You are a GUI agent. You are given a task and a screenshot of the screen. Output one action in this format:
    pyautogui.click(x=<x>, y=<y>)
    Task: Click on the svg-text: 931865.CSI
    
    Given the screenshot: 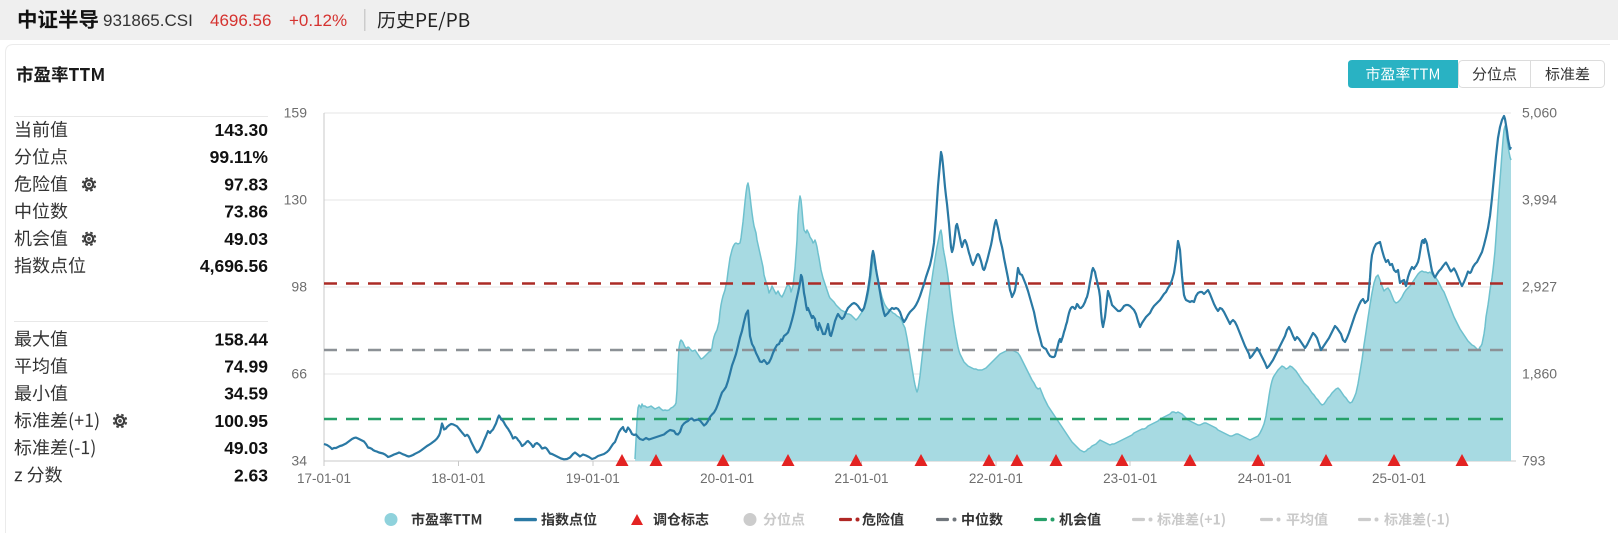 What is the action you would take?
    pyautogui.click(x=148, y=20)
    